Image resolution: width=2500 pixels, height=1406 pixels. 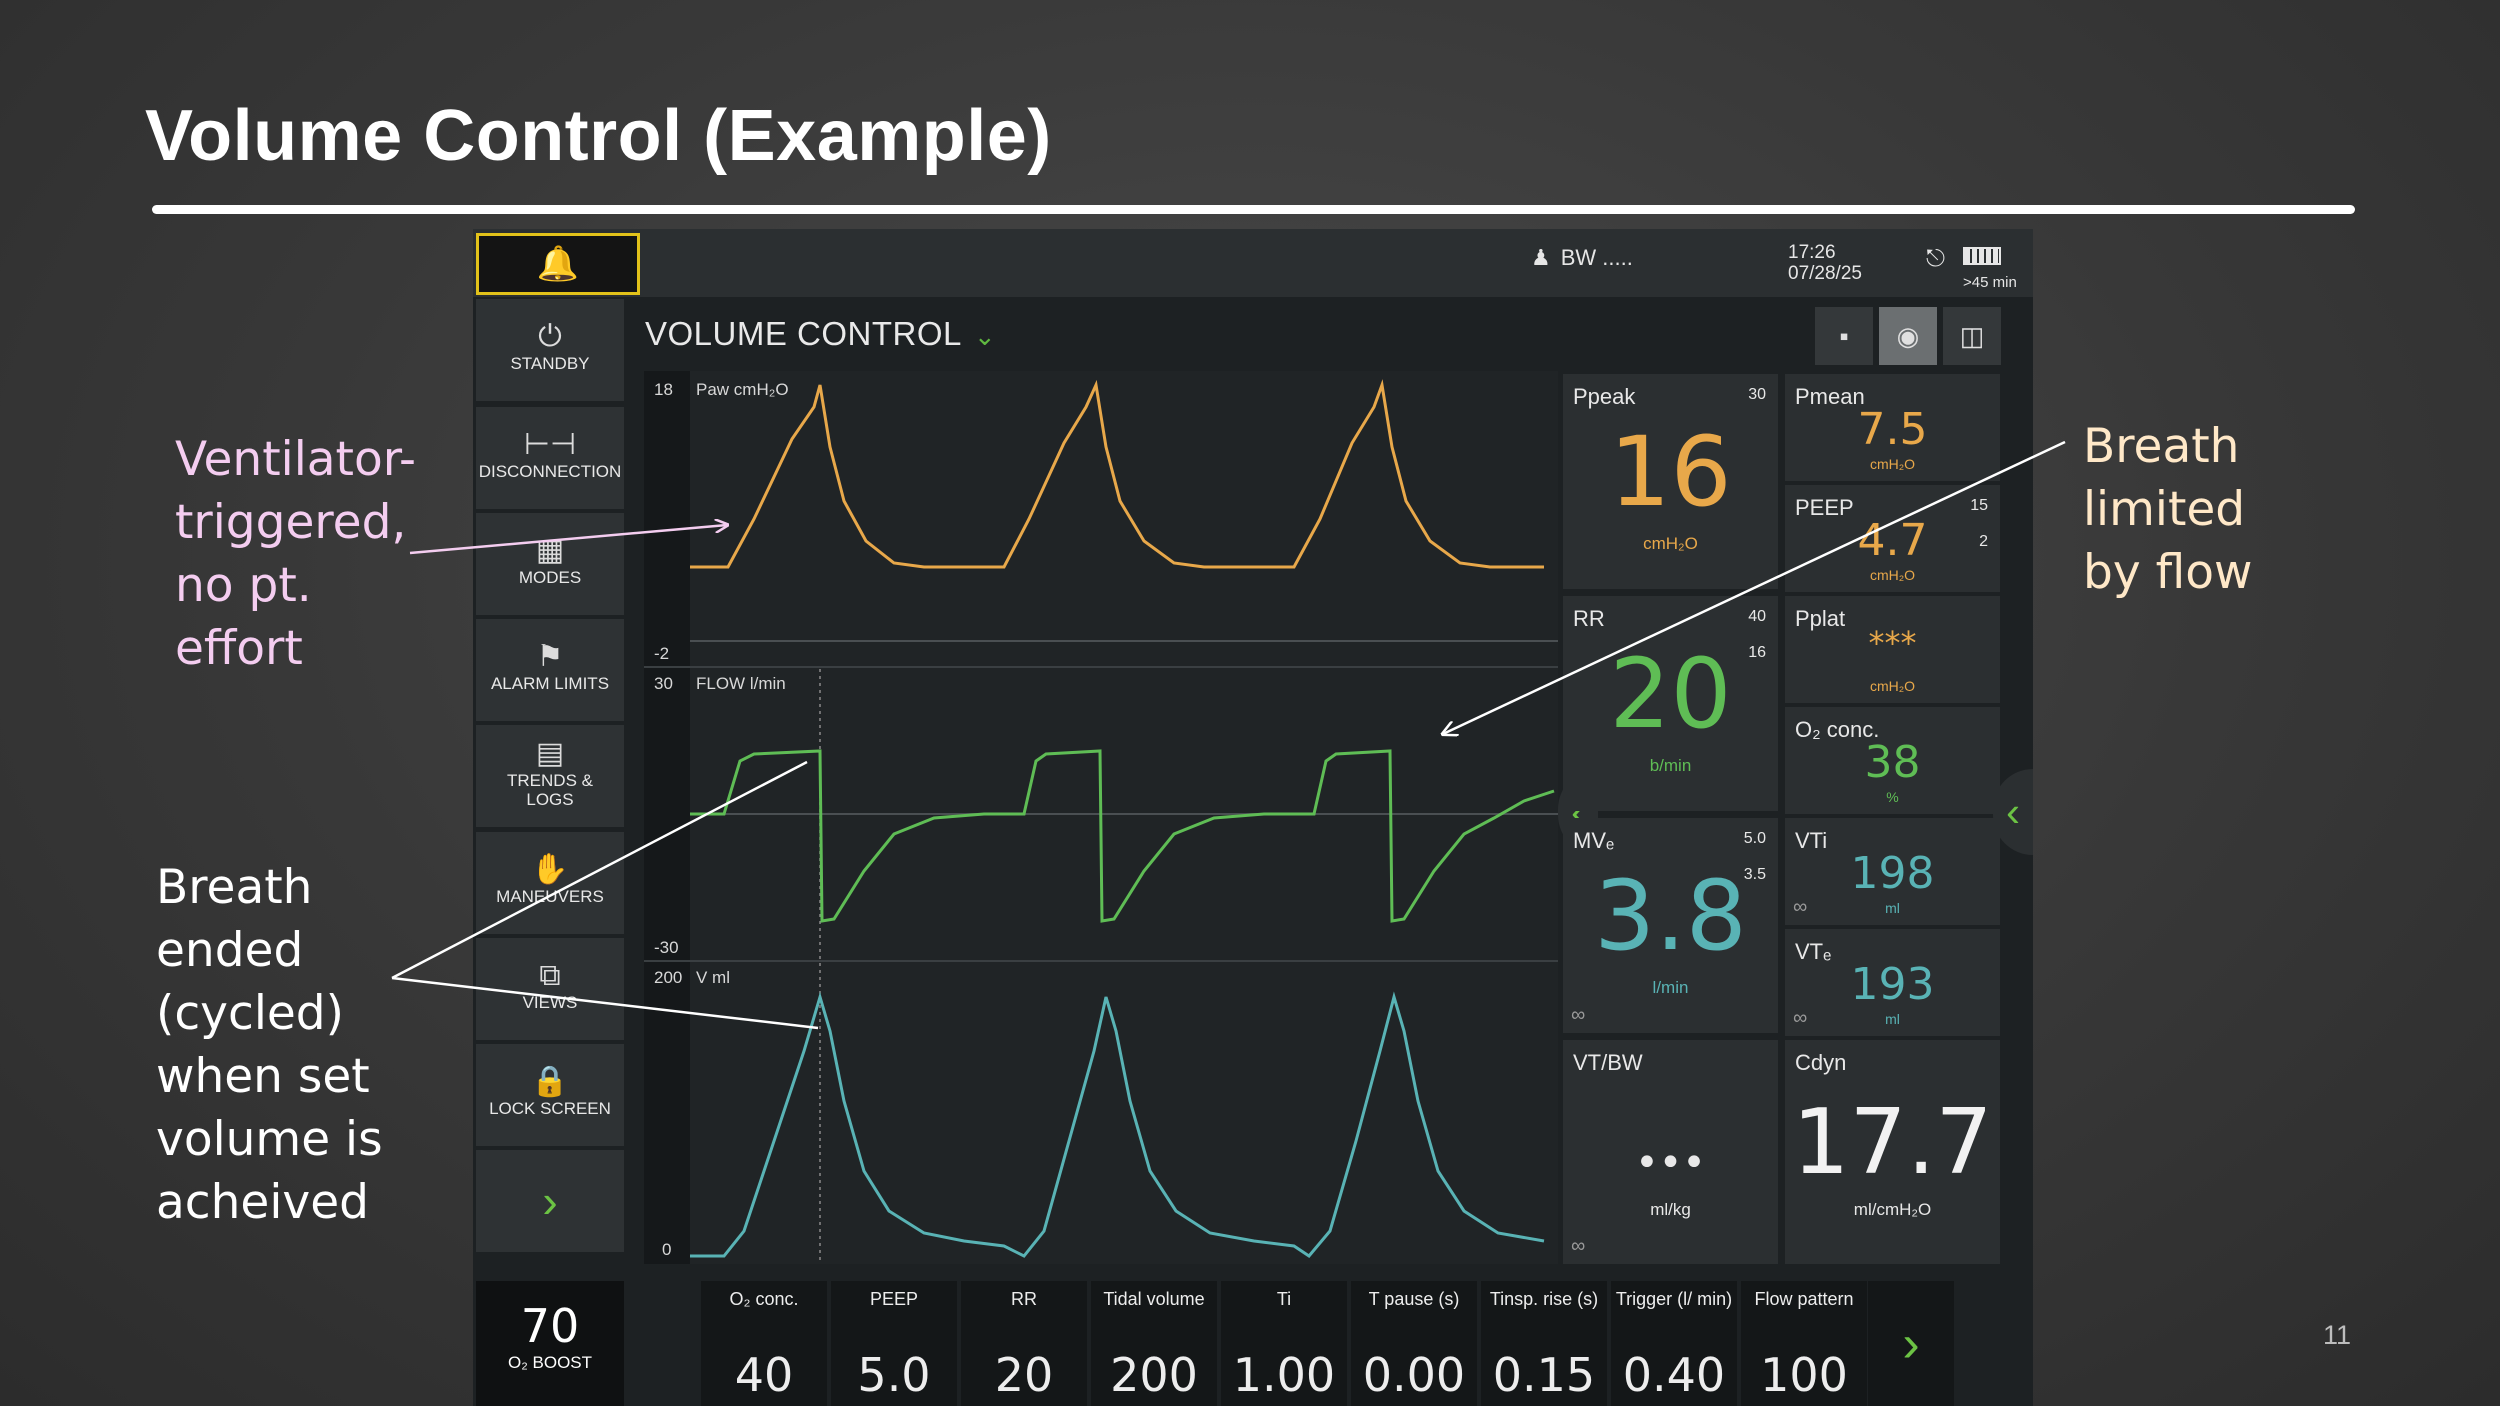 What do you see at coordinates (550, 1081) in the screenshot?
I see `lock-icon: 🔒` at bounding box center [550, 1081].